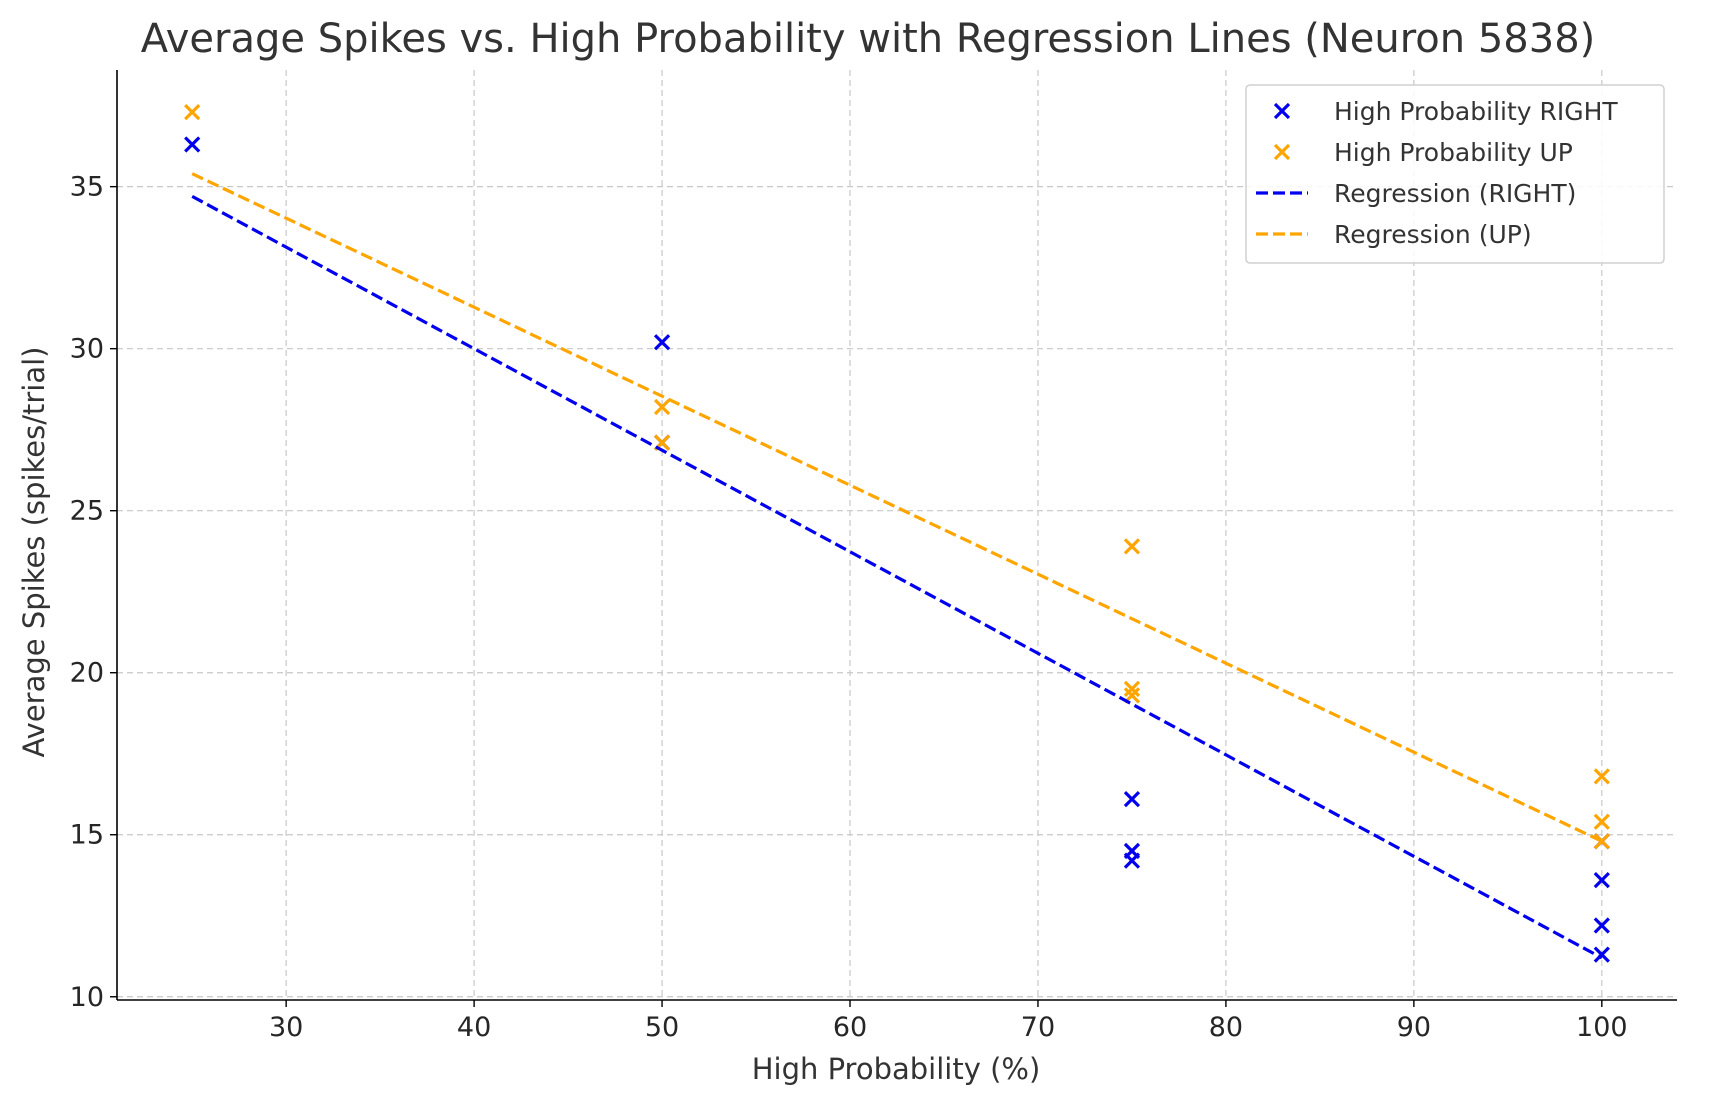  Describe the element at coordinates (87, 349) in the screenshot. I see `y-tick-label: 30` at that location.